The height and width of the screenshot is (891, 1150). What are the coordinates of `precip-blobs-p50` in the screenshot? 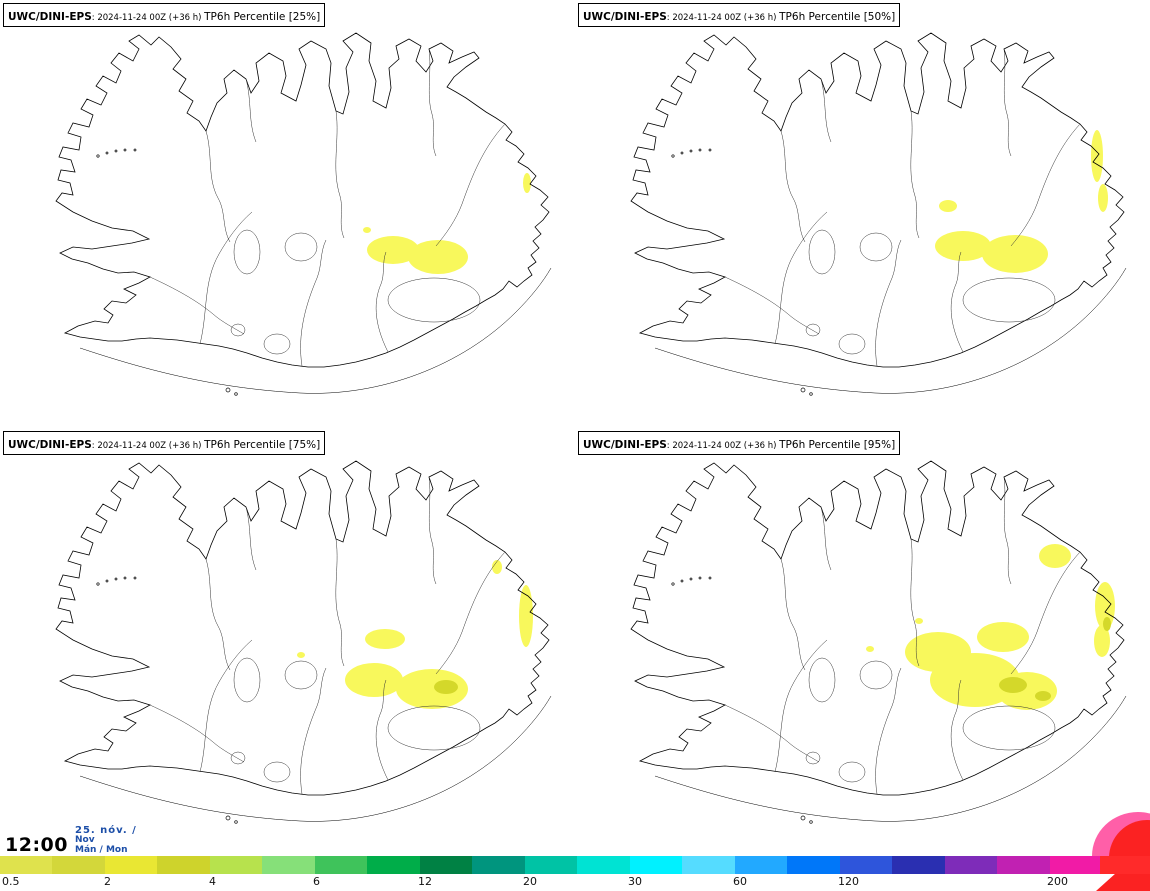 It's located at (1021, 201).